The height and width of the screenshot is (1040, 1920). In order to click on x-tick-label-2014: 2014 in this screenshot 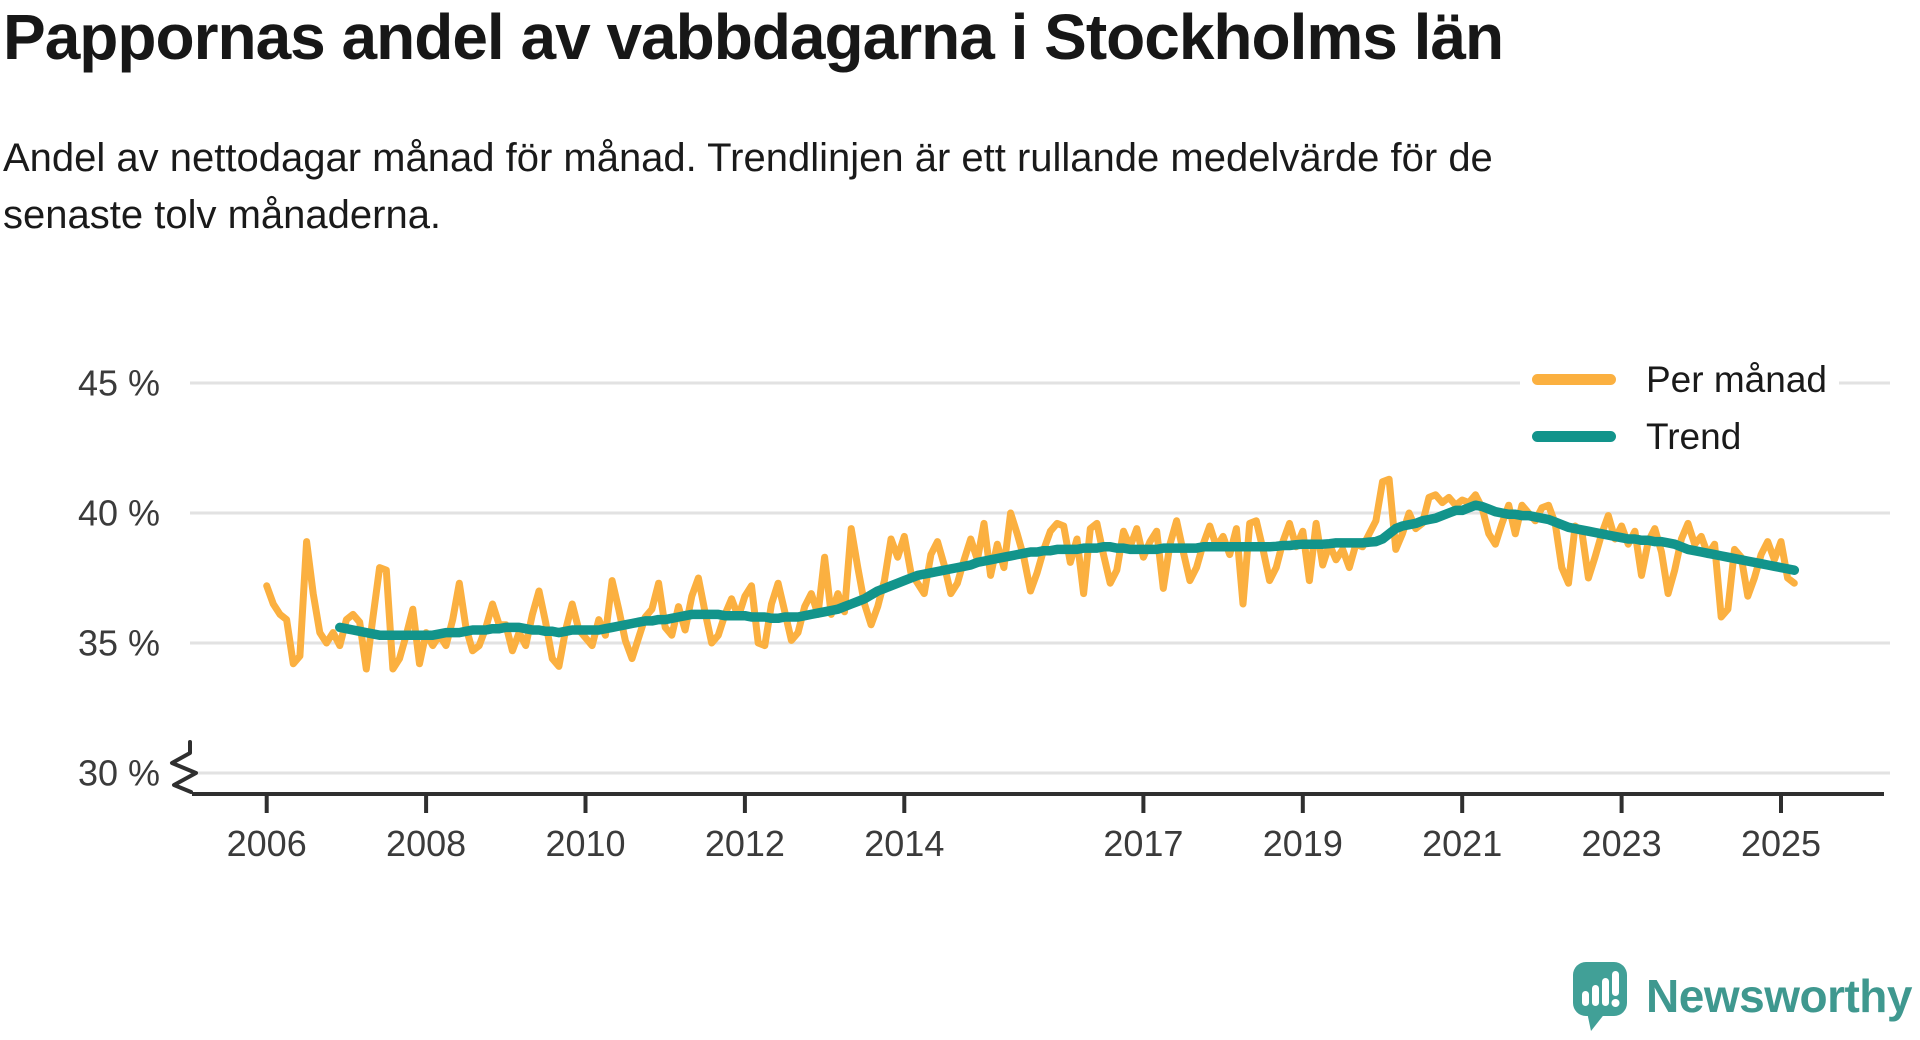, I will do `click(904, 843)`.